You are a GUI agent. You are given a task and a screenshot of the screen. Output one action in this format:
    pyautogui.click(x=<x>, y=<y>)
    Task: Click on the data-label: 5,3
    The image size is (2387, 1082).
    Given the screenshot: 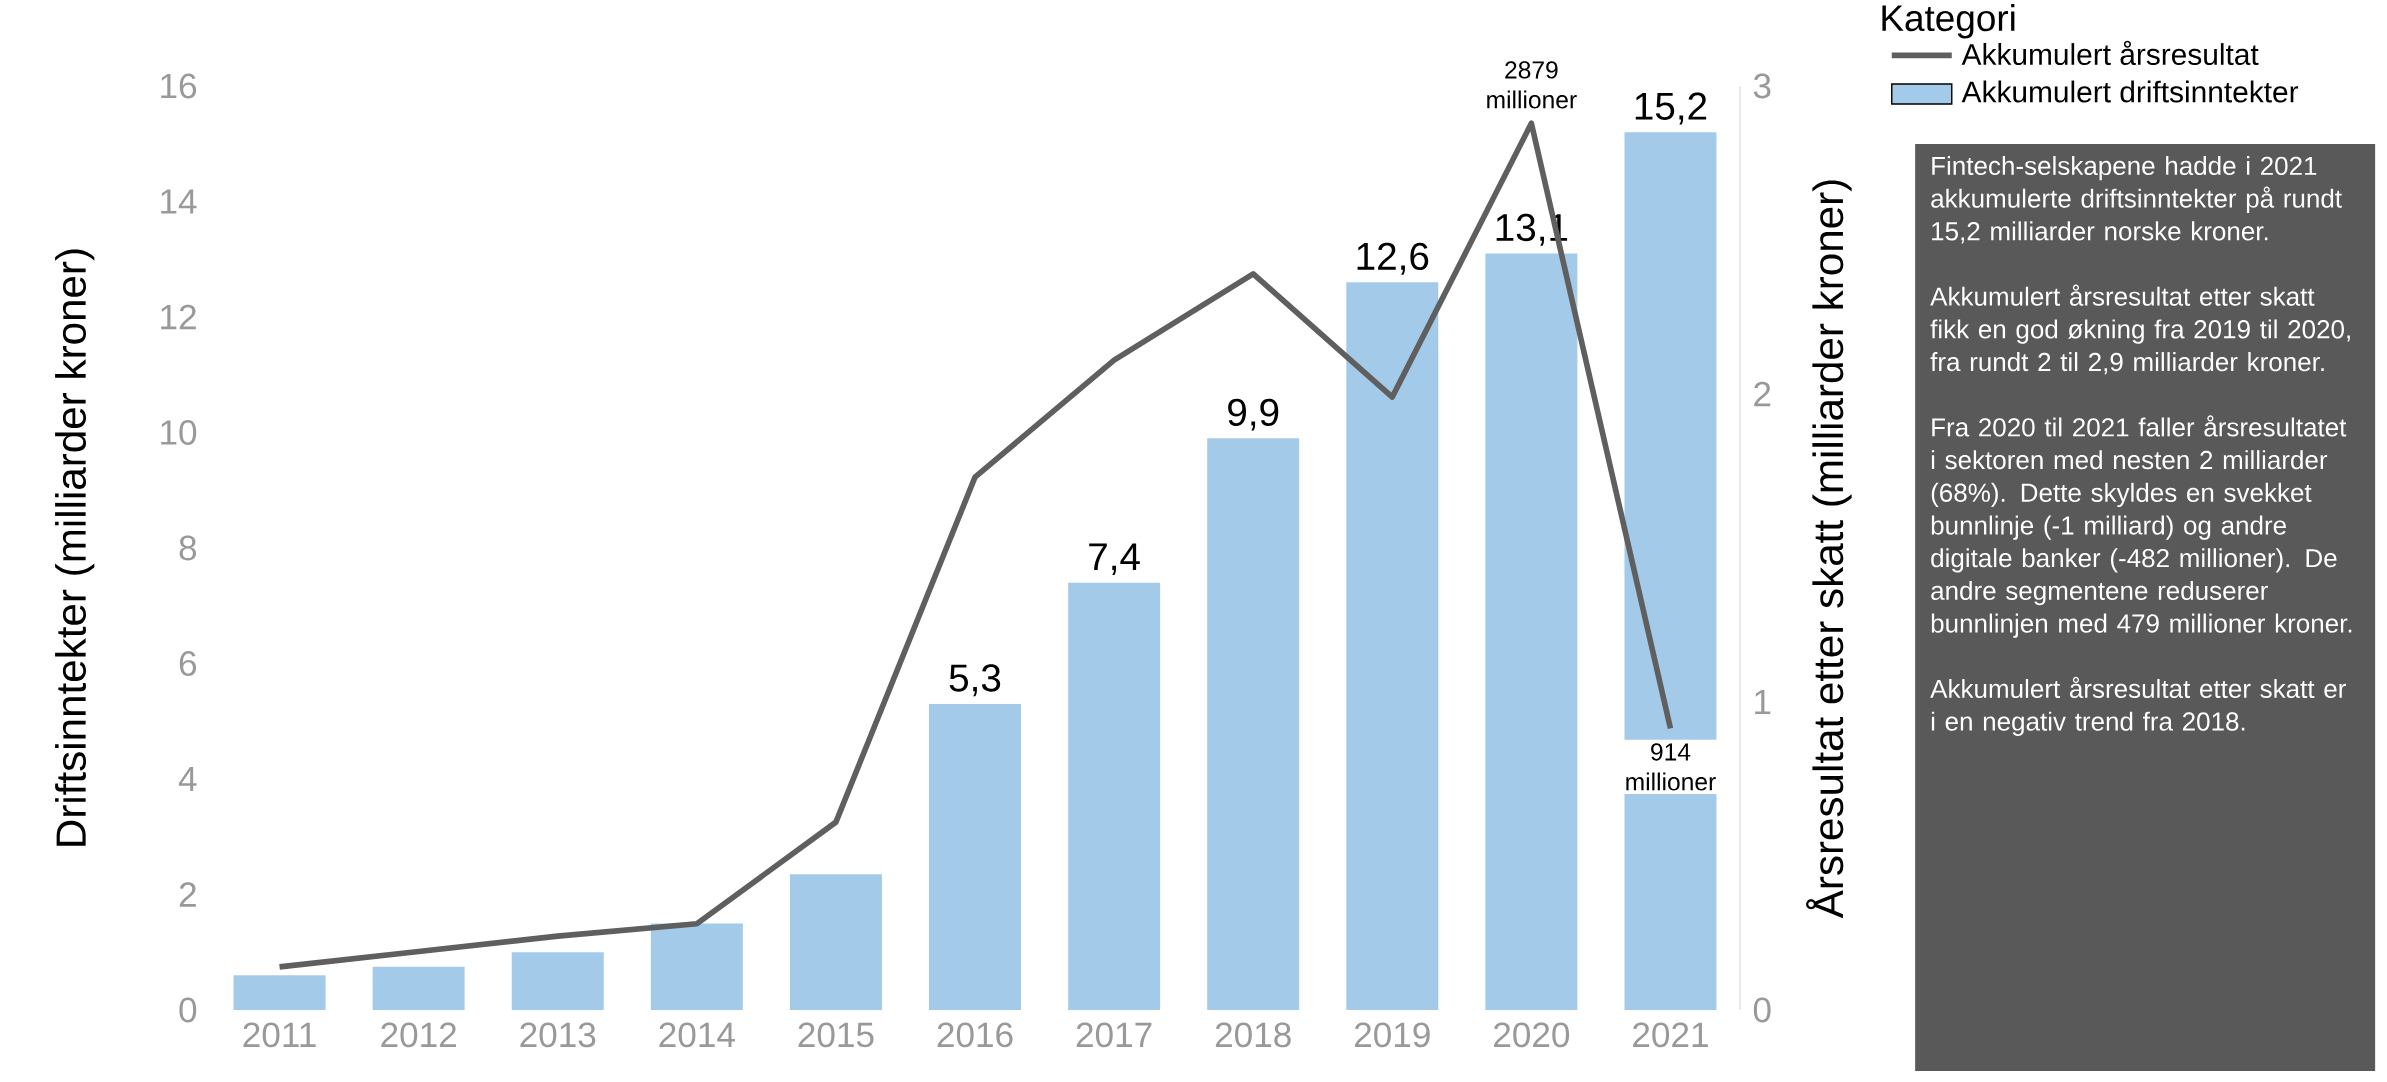 What is the action you would take?
    pyautogui.click(x=975, y=680)
    